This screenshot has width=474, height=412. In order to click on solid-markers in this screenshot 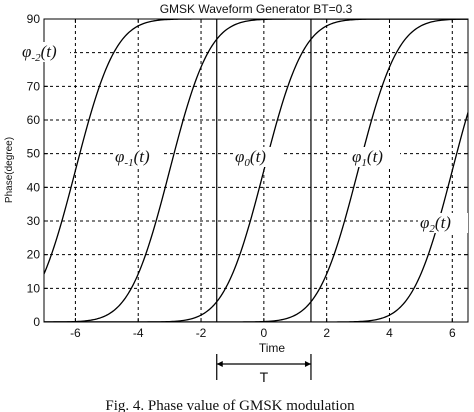, I will do `click(264, 170)`.